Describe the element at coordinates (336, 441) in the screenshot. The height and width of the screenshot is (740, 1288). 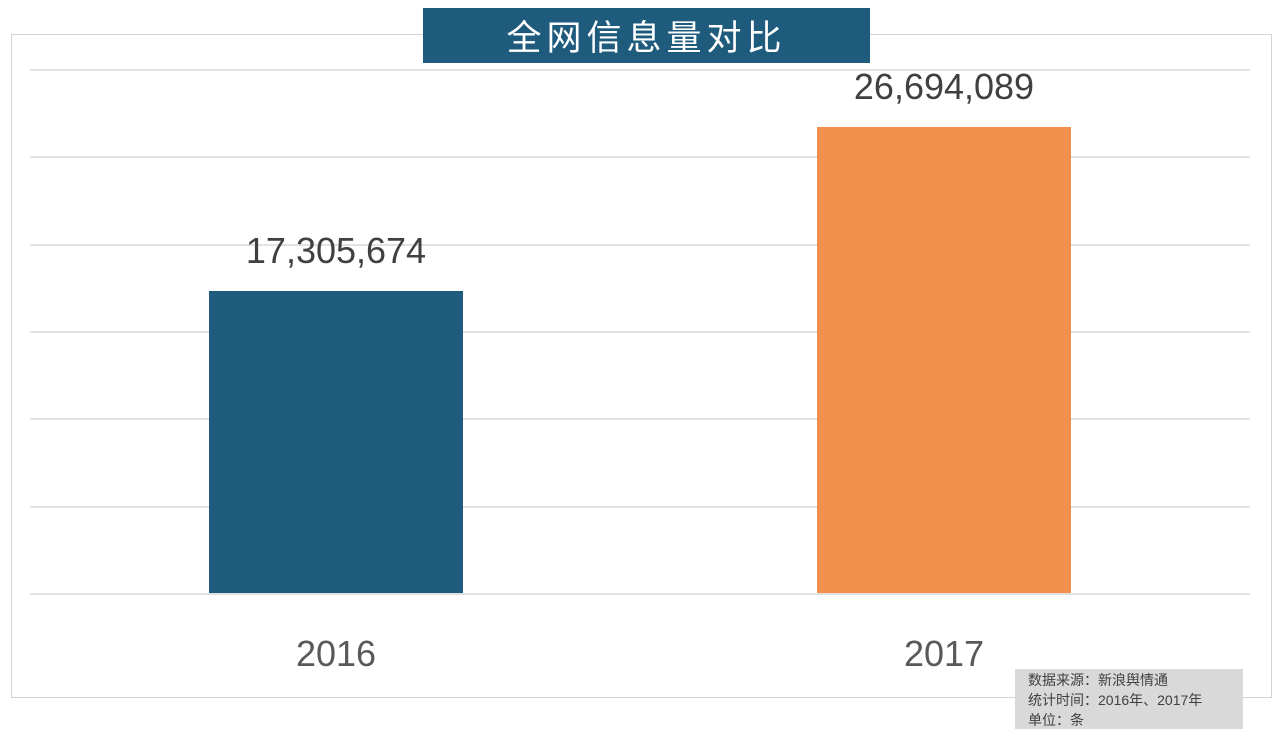
I see `bar-2016` at that location.